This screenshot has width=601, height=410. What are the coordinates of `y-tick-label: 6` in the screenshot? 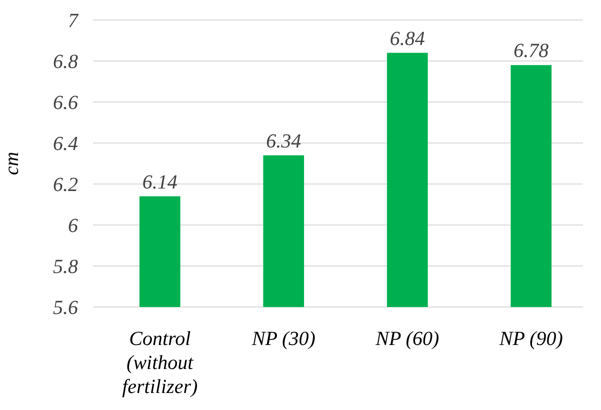 It's located at (73, 226).